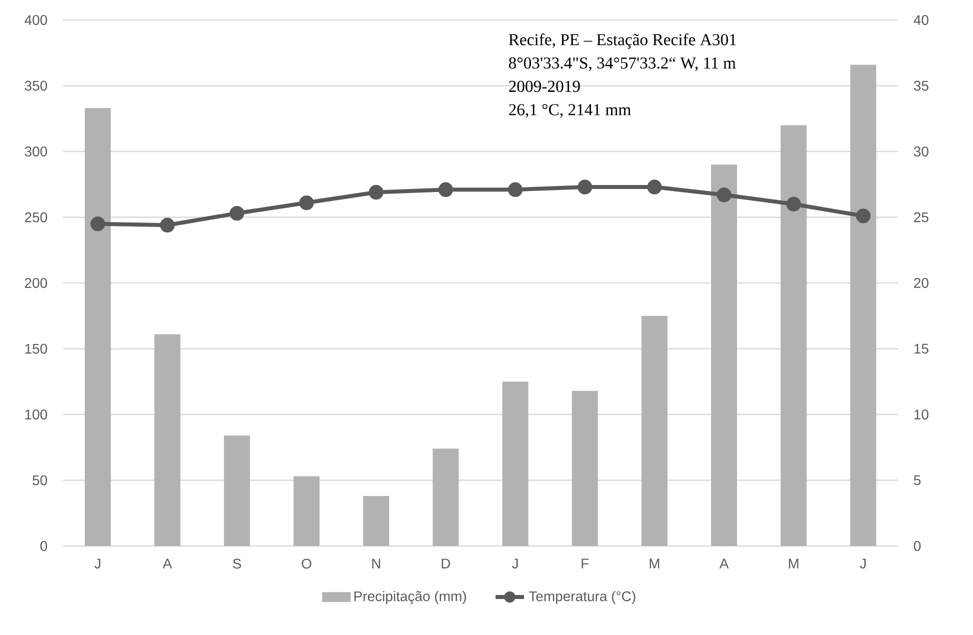 This screenshot has width=973, height=635. I want to click on x-tick-label: S, so click(236, 563).